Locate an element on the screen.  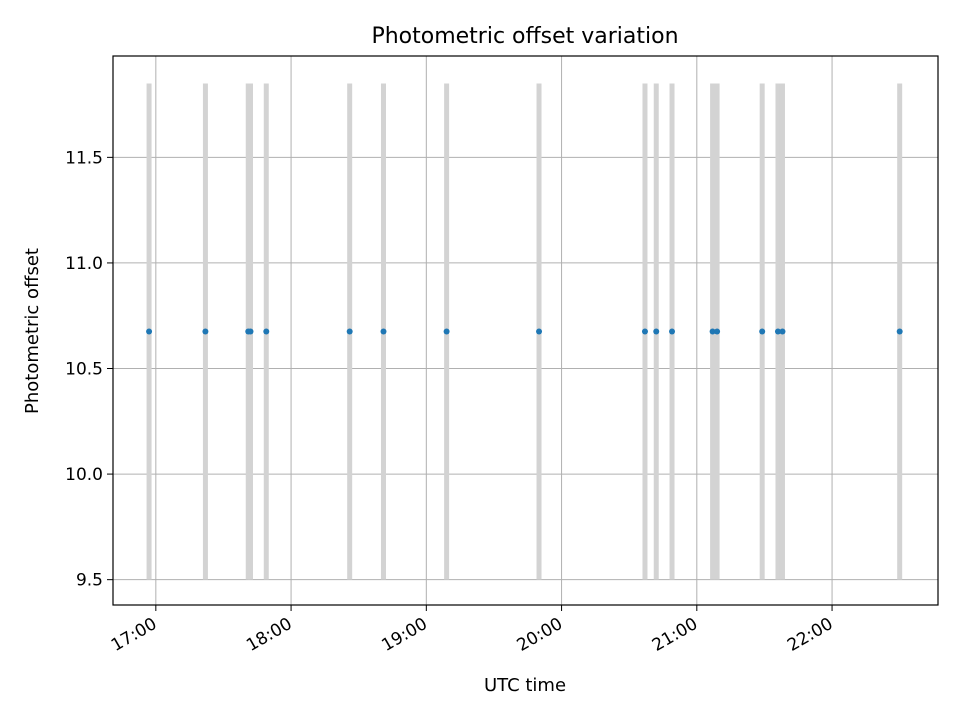
x-tick-label: 19:00 is located at coordinates (404, 635).